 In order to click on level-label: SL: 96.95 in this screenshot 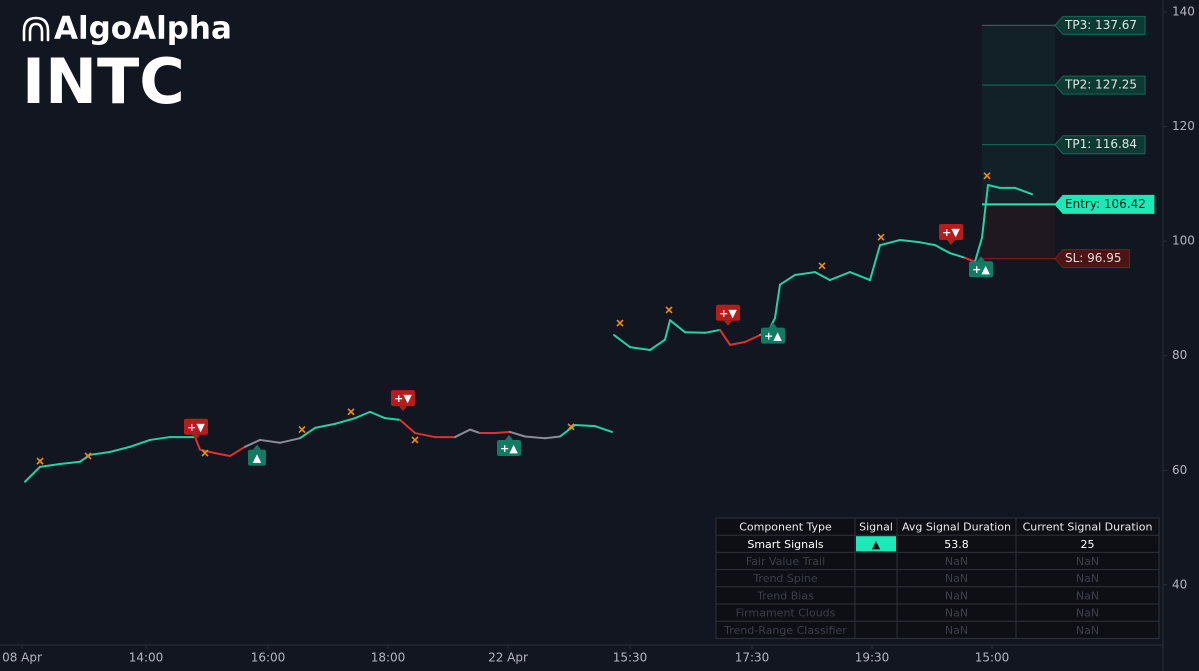, I will do `click(1093, 258)`.